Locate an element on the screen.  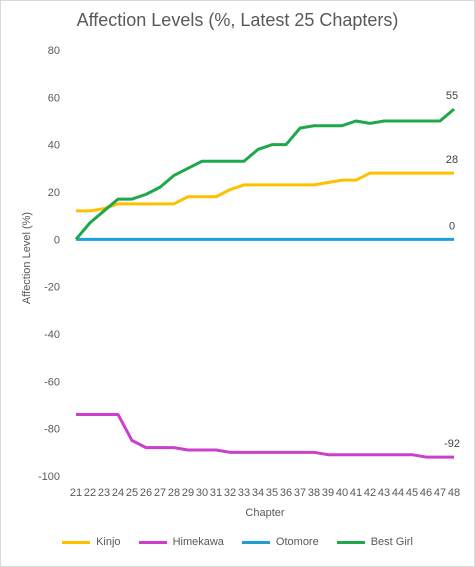
x-tick-label: 25 is located at coordinates (132, 493).